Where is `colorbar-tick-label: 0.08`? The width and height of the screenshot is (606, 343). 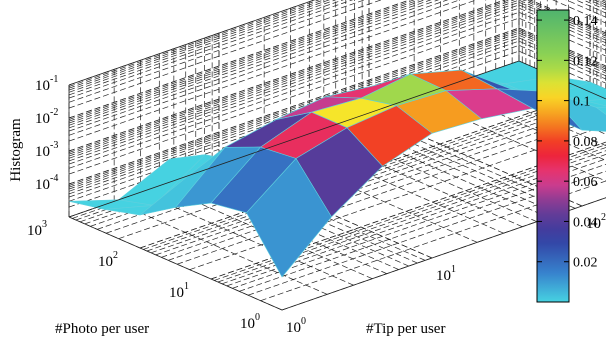 colorbar-tick-label: 0.08 is located at coordinates (585, 142).